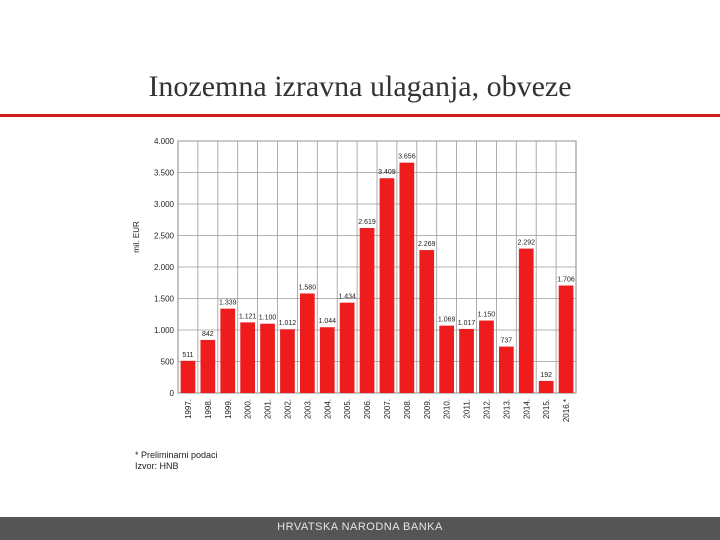 The image size is (720, 540). What do you see at coordinates (188, 409) in the screenshot?
I see `x-tick-label: 1997.` at bounding box center [188, 409].